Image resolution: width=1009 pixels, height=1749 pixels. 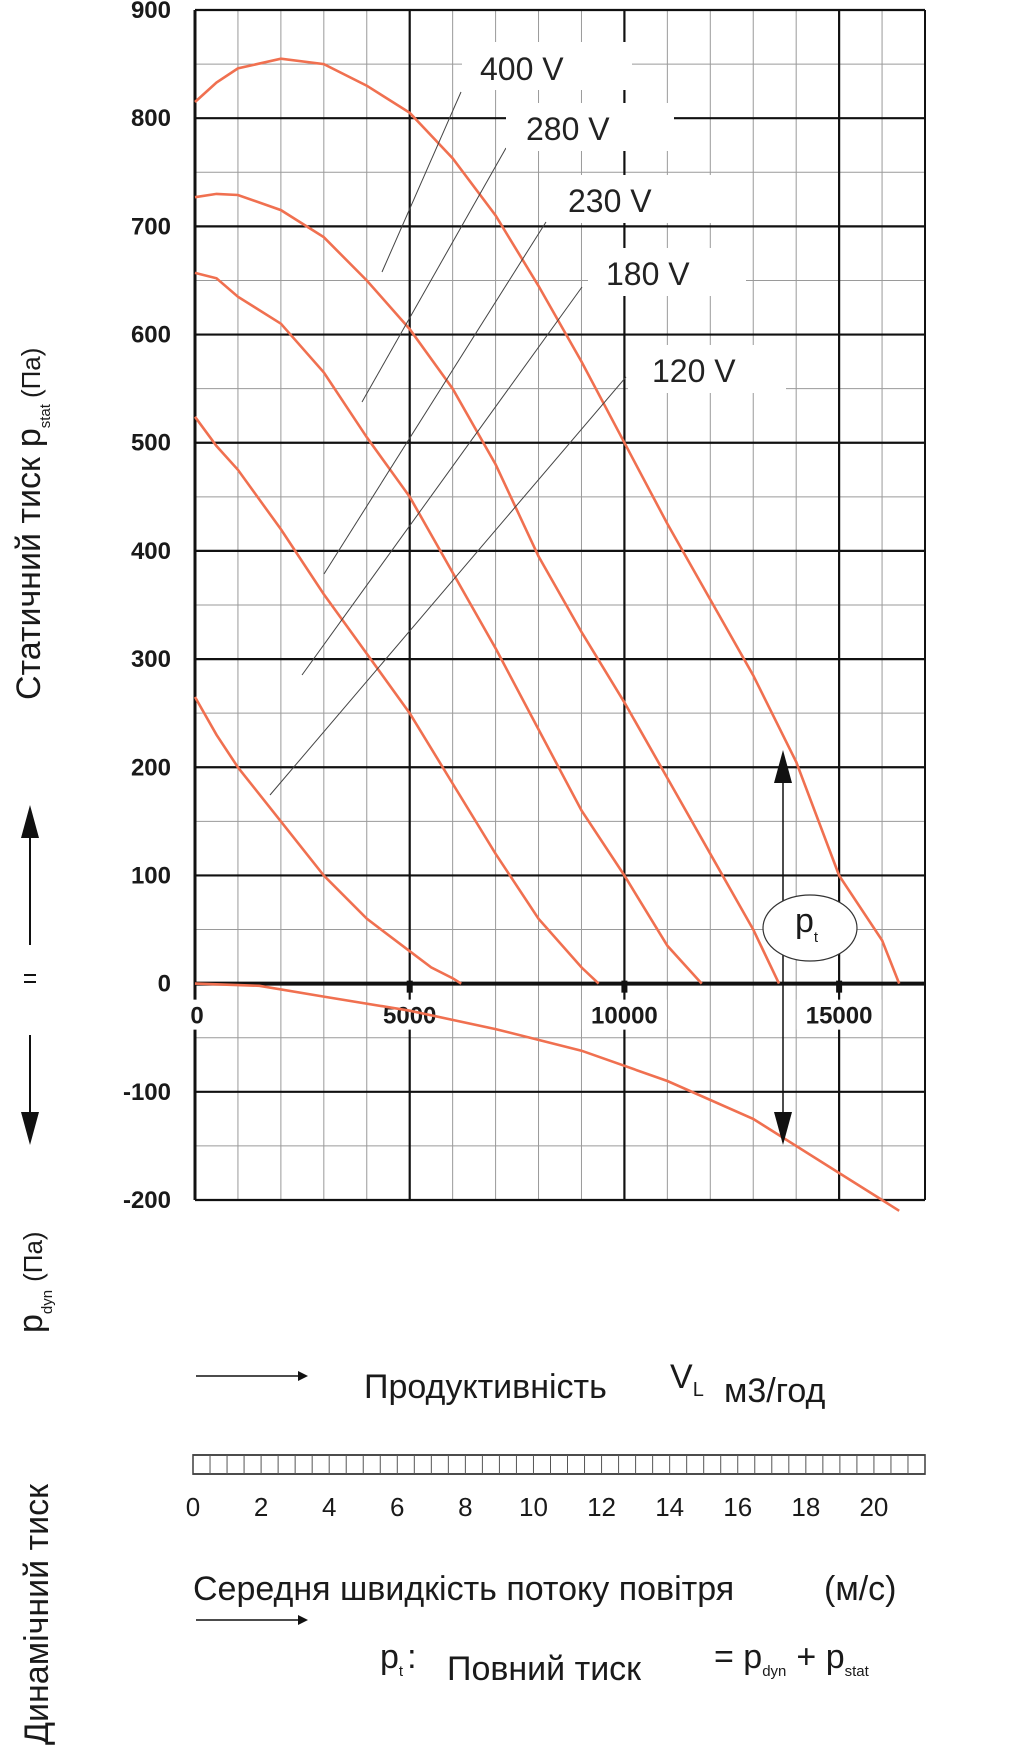 I want to click on total-pressure-label: Повний тиск, so click(x=544, y=1669).